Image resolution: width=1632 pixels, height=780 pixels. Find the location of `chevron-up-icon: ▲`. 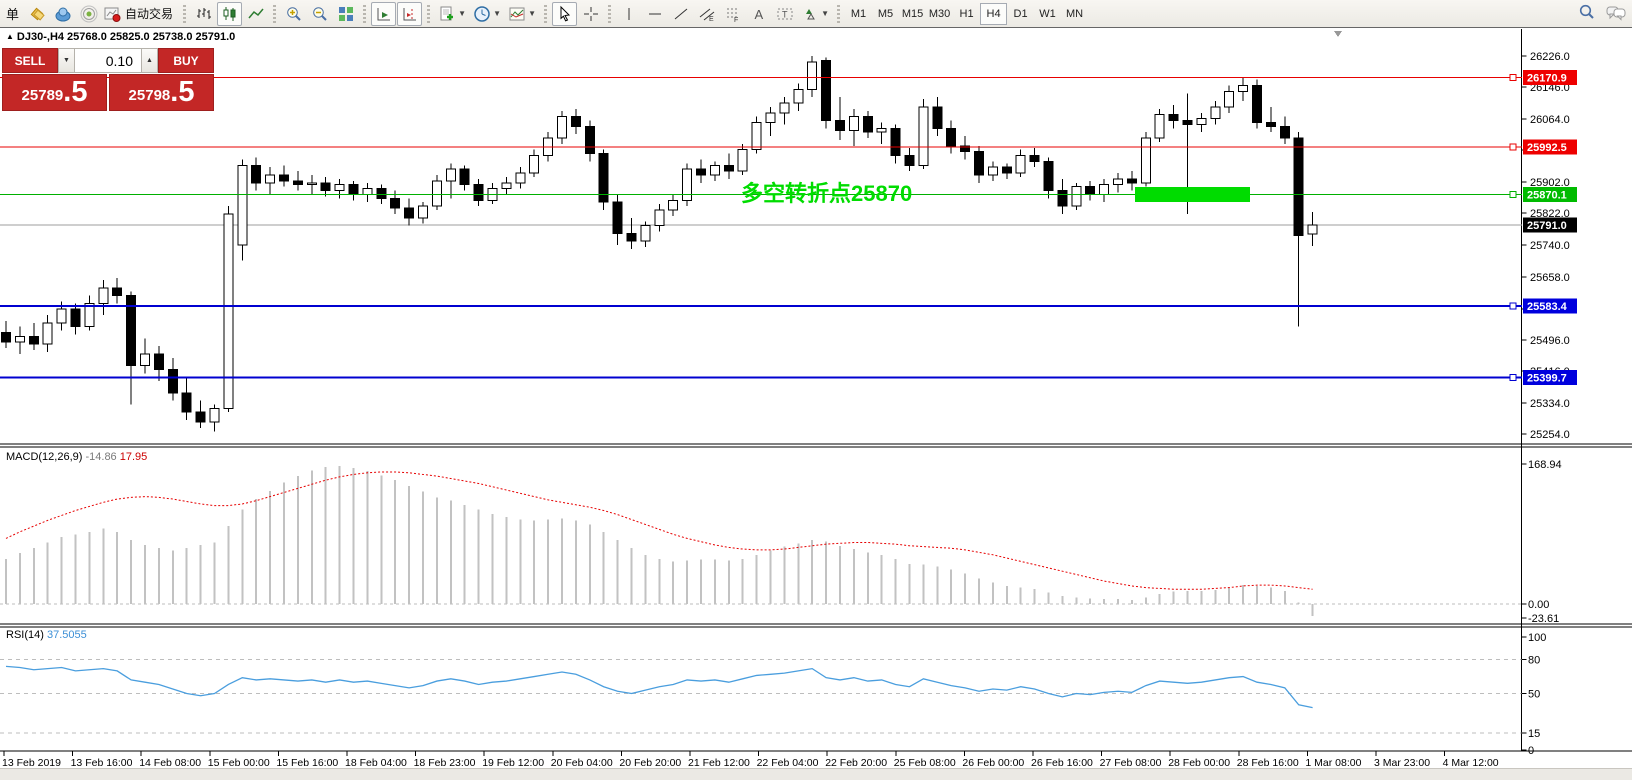

chevron-up-icon: ▲ is located at coordinates (149, 60).